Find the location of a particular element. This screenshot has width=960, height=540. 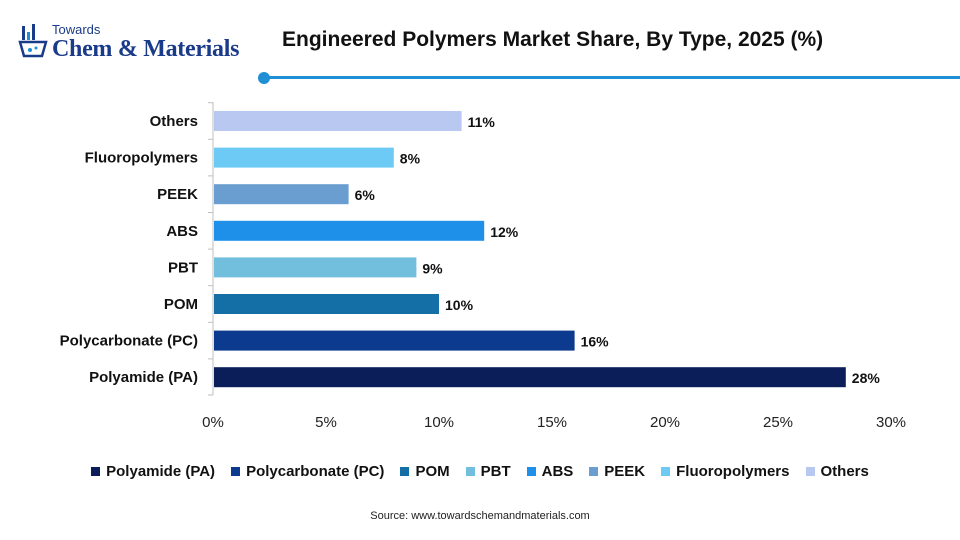

category-label: POM is located at coordinates (181, 304).